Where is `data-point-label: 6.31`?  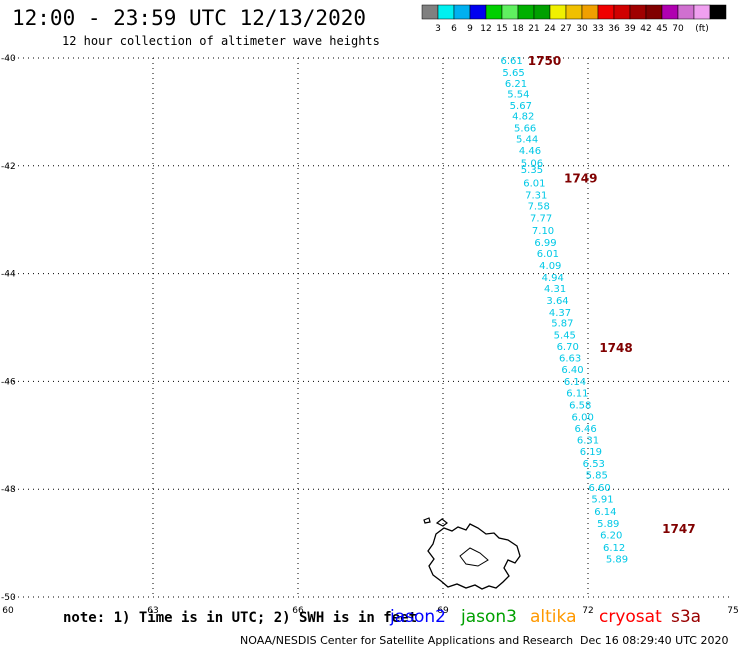 data-point-label: 6.31 is located at coordinates (588, 441).